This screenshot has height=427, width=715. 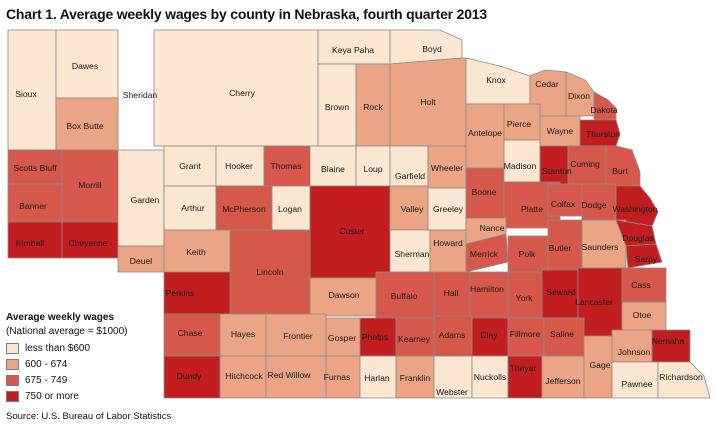 What do you see at coordinates (487, 289) in the screenshot?
I see `county-label: Hamilton` at bounding box center [487, 289].